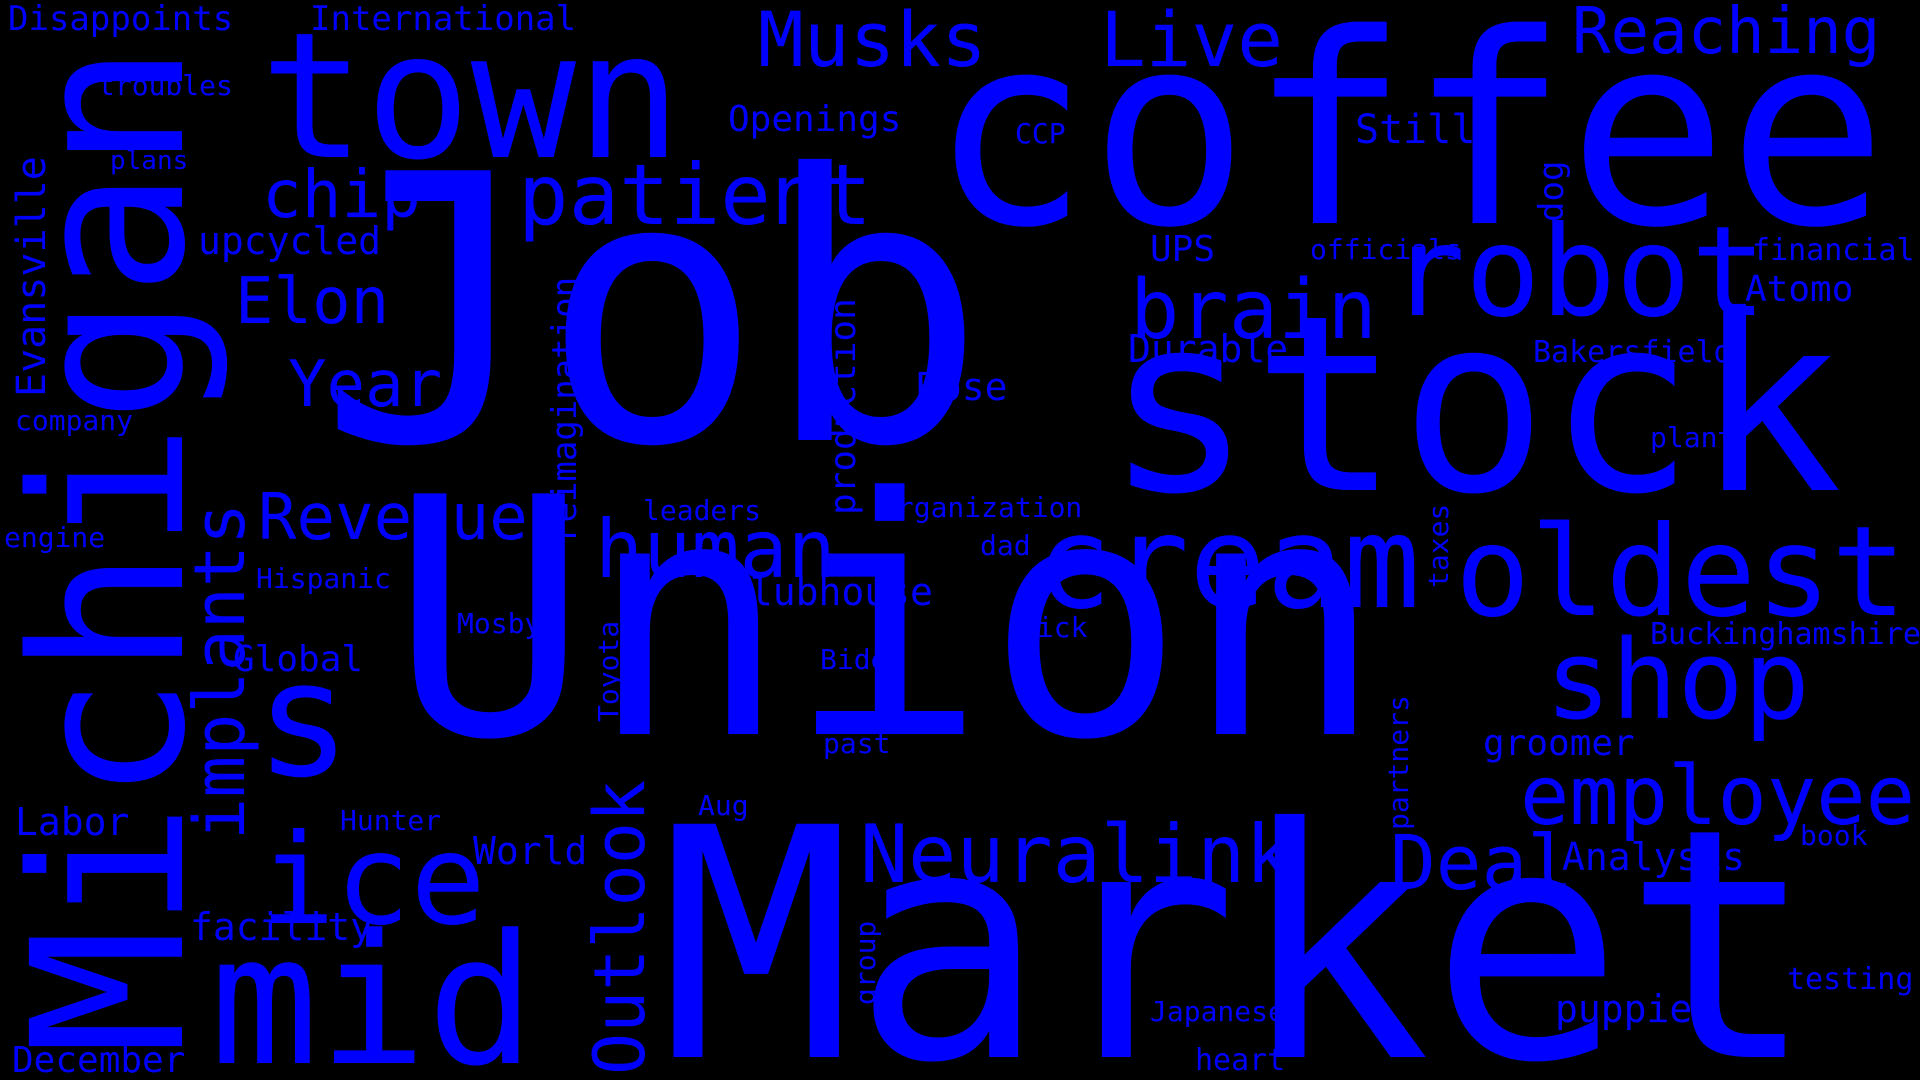 Image resolution: width=1920 pixels, height=1080 pixels. I want to click on word-international: International, so click(443, 19).